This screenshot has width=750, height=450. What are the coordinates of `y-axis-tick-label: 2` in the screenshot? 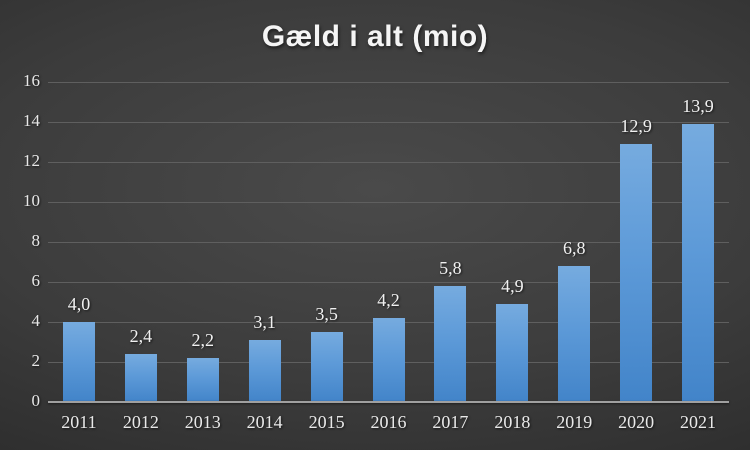 It's located at (36, 360).